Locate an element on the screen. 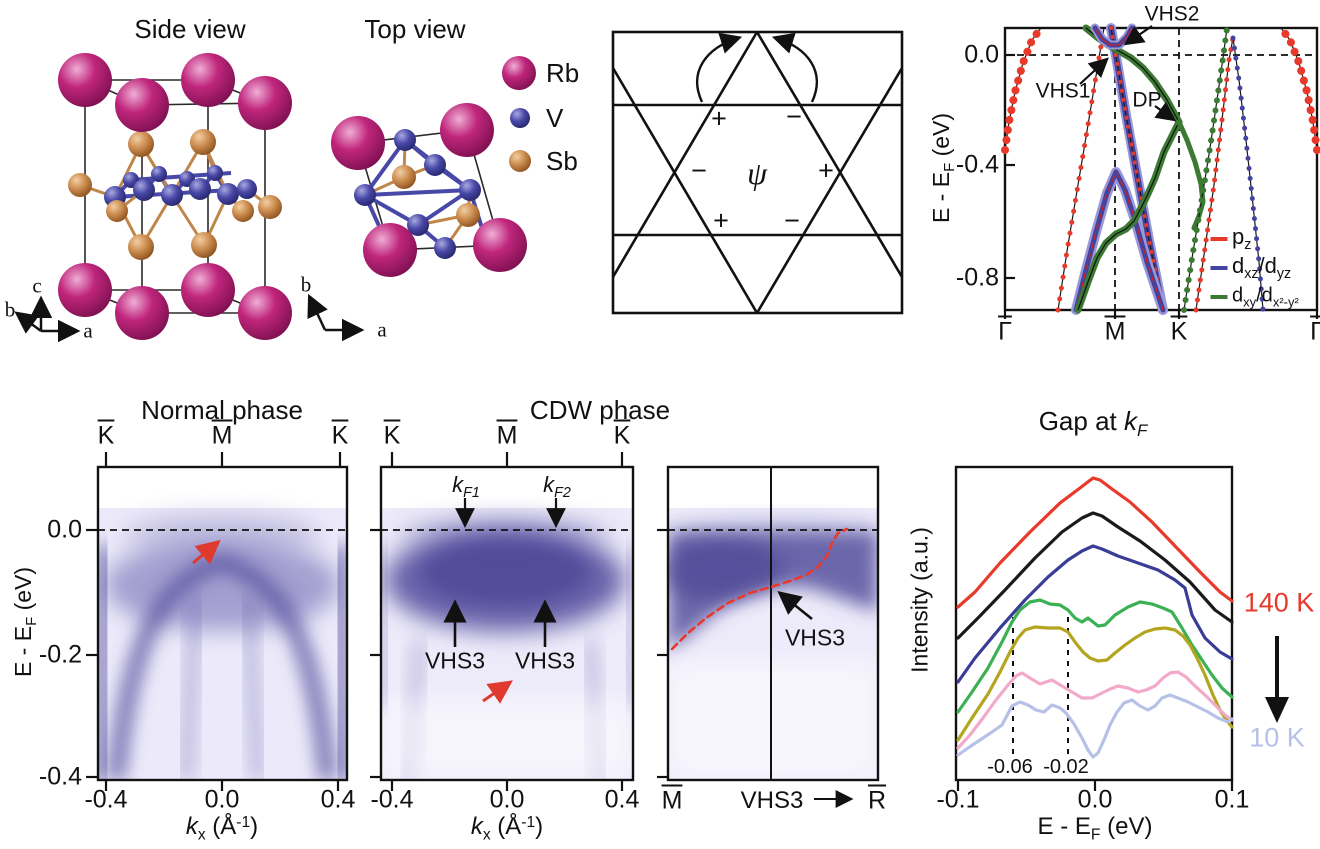  axis-a-top-label: a is located at coordinates (382, 329).